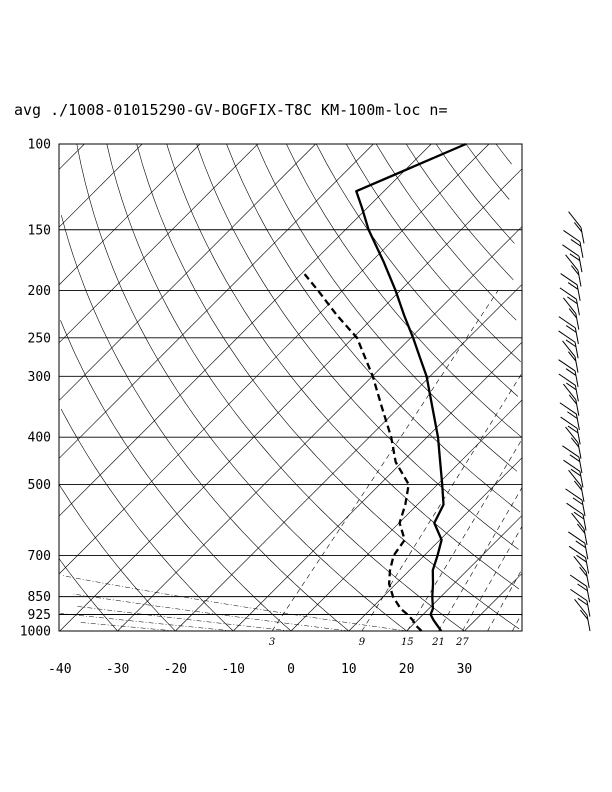 The width and height of the screenshot is (612, 792). I want to click on mixing-ratio-label: 9, so click(362, 642).